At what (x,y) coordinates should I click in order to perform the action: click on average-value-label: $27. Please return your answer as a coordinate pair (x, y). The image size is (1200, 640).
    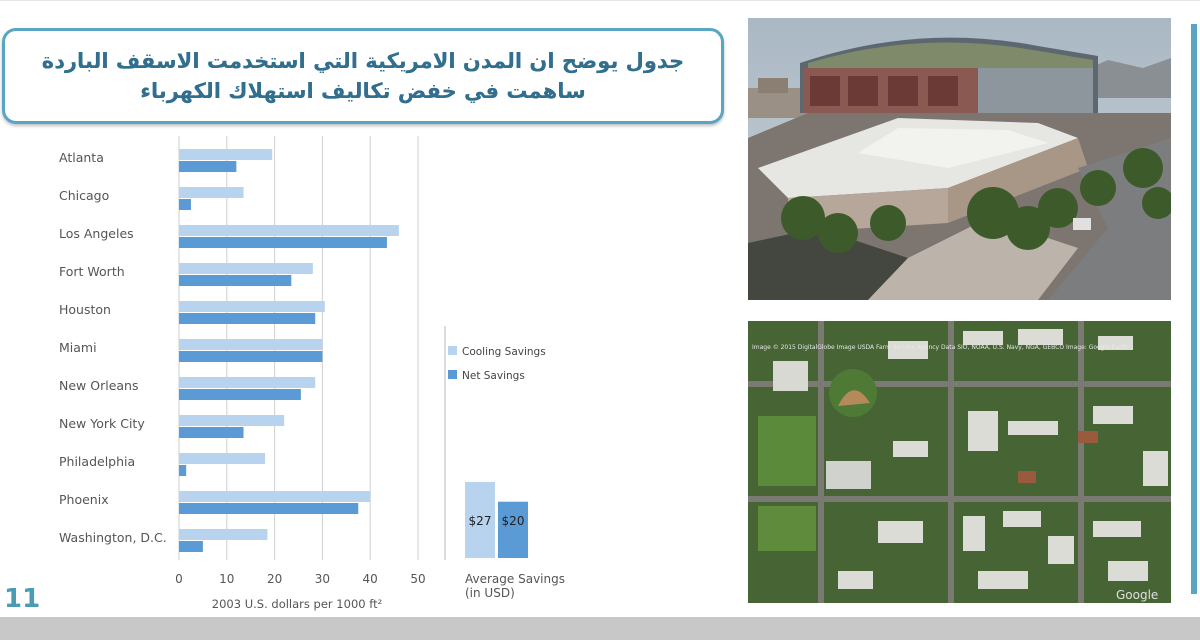
    Looking at the image, I should click on (480, 521).